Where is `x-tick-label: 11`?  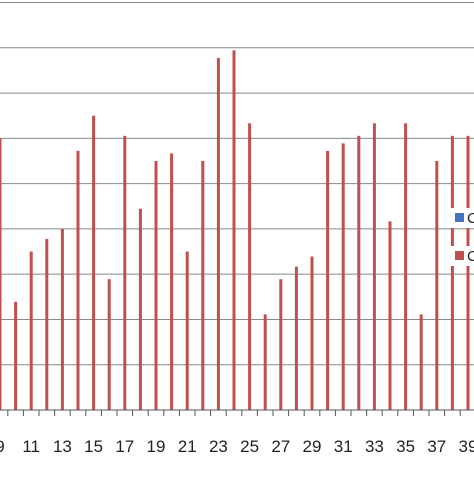
x-tick-label: 11 is located at coordinates (31, 446).